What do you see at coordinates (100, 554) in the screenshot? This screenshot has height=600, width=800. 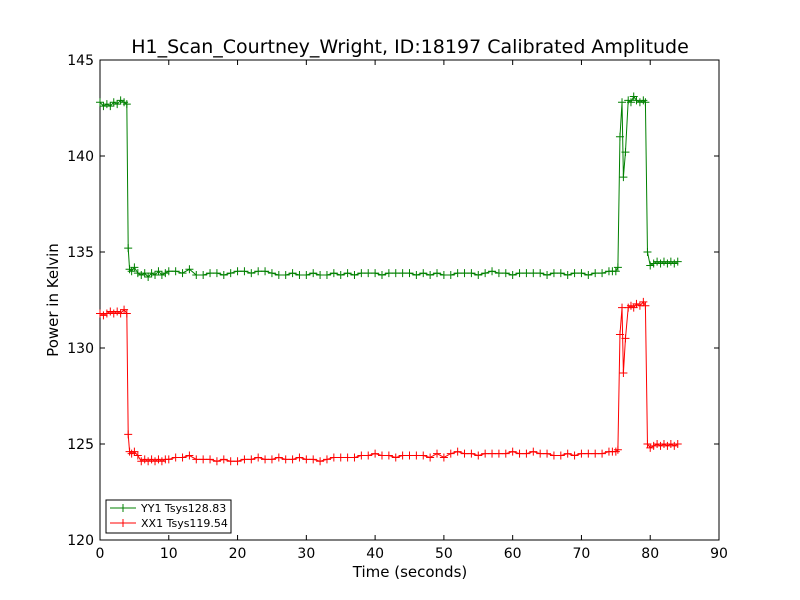 I see `x-tick-label: 0` at bounding box center [100, 554].